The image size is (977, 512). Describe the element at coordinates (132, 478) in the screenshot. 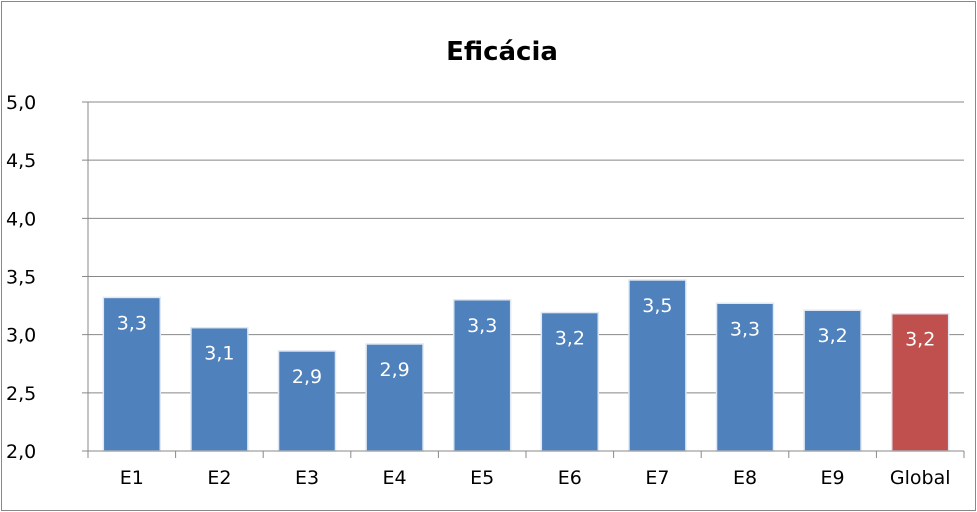

I see `x-tick-label: E1` at that location.